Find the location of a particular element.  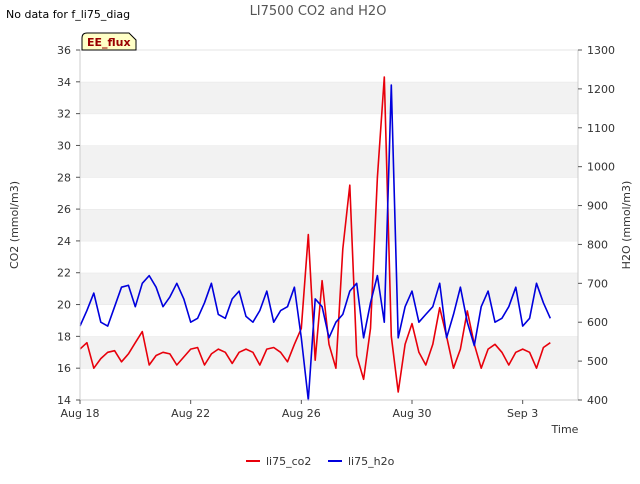

y-right-axis-title: H2O (mmol/m3) is located at coordinates (626, 225).